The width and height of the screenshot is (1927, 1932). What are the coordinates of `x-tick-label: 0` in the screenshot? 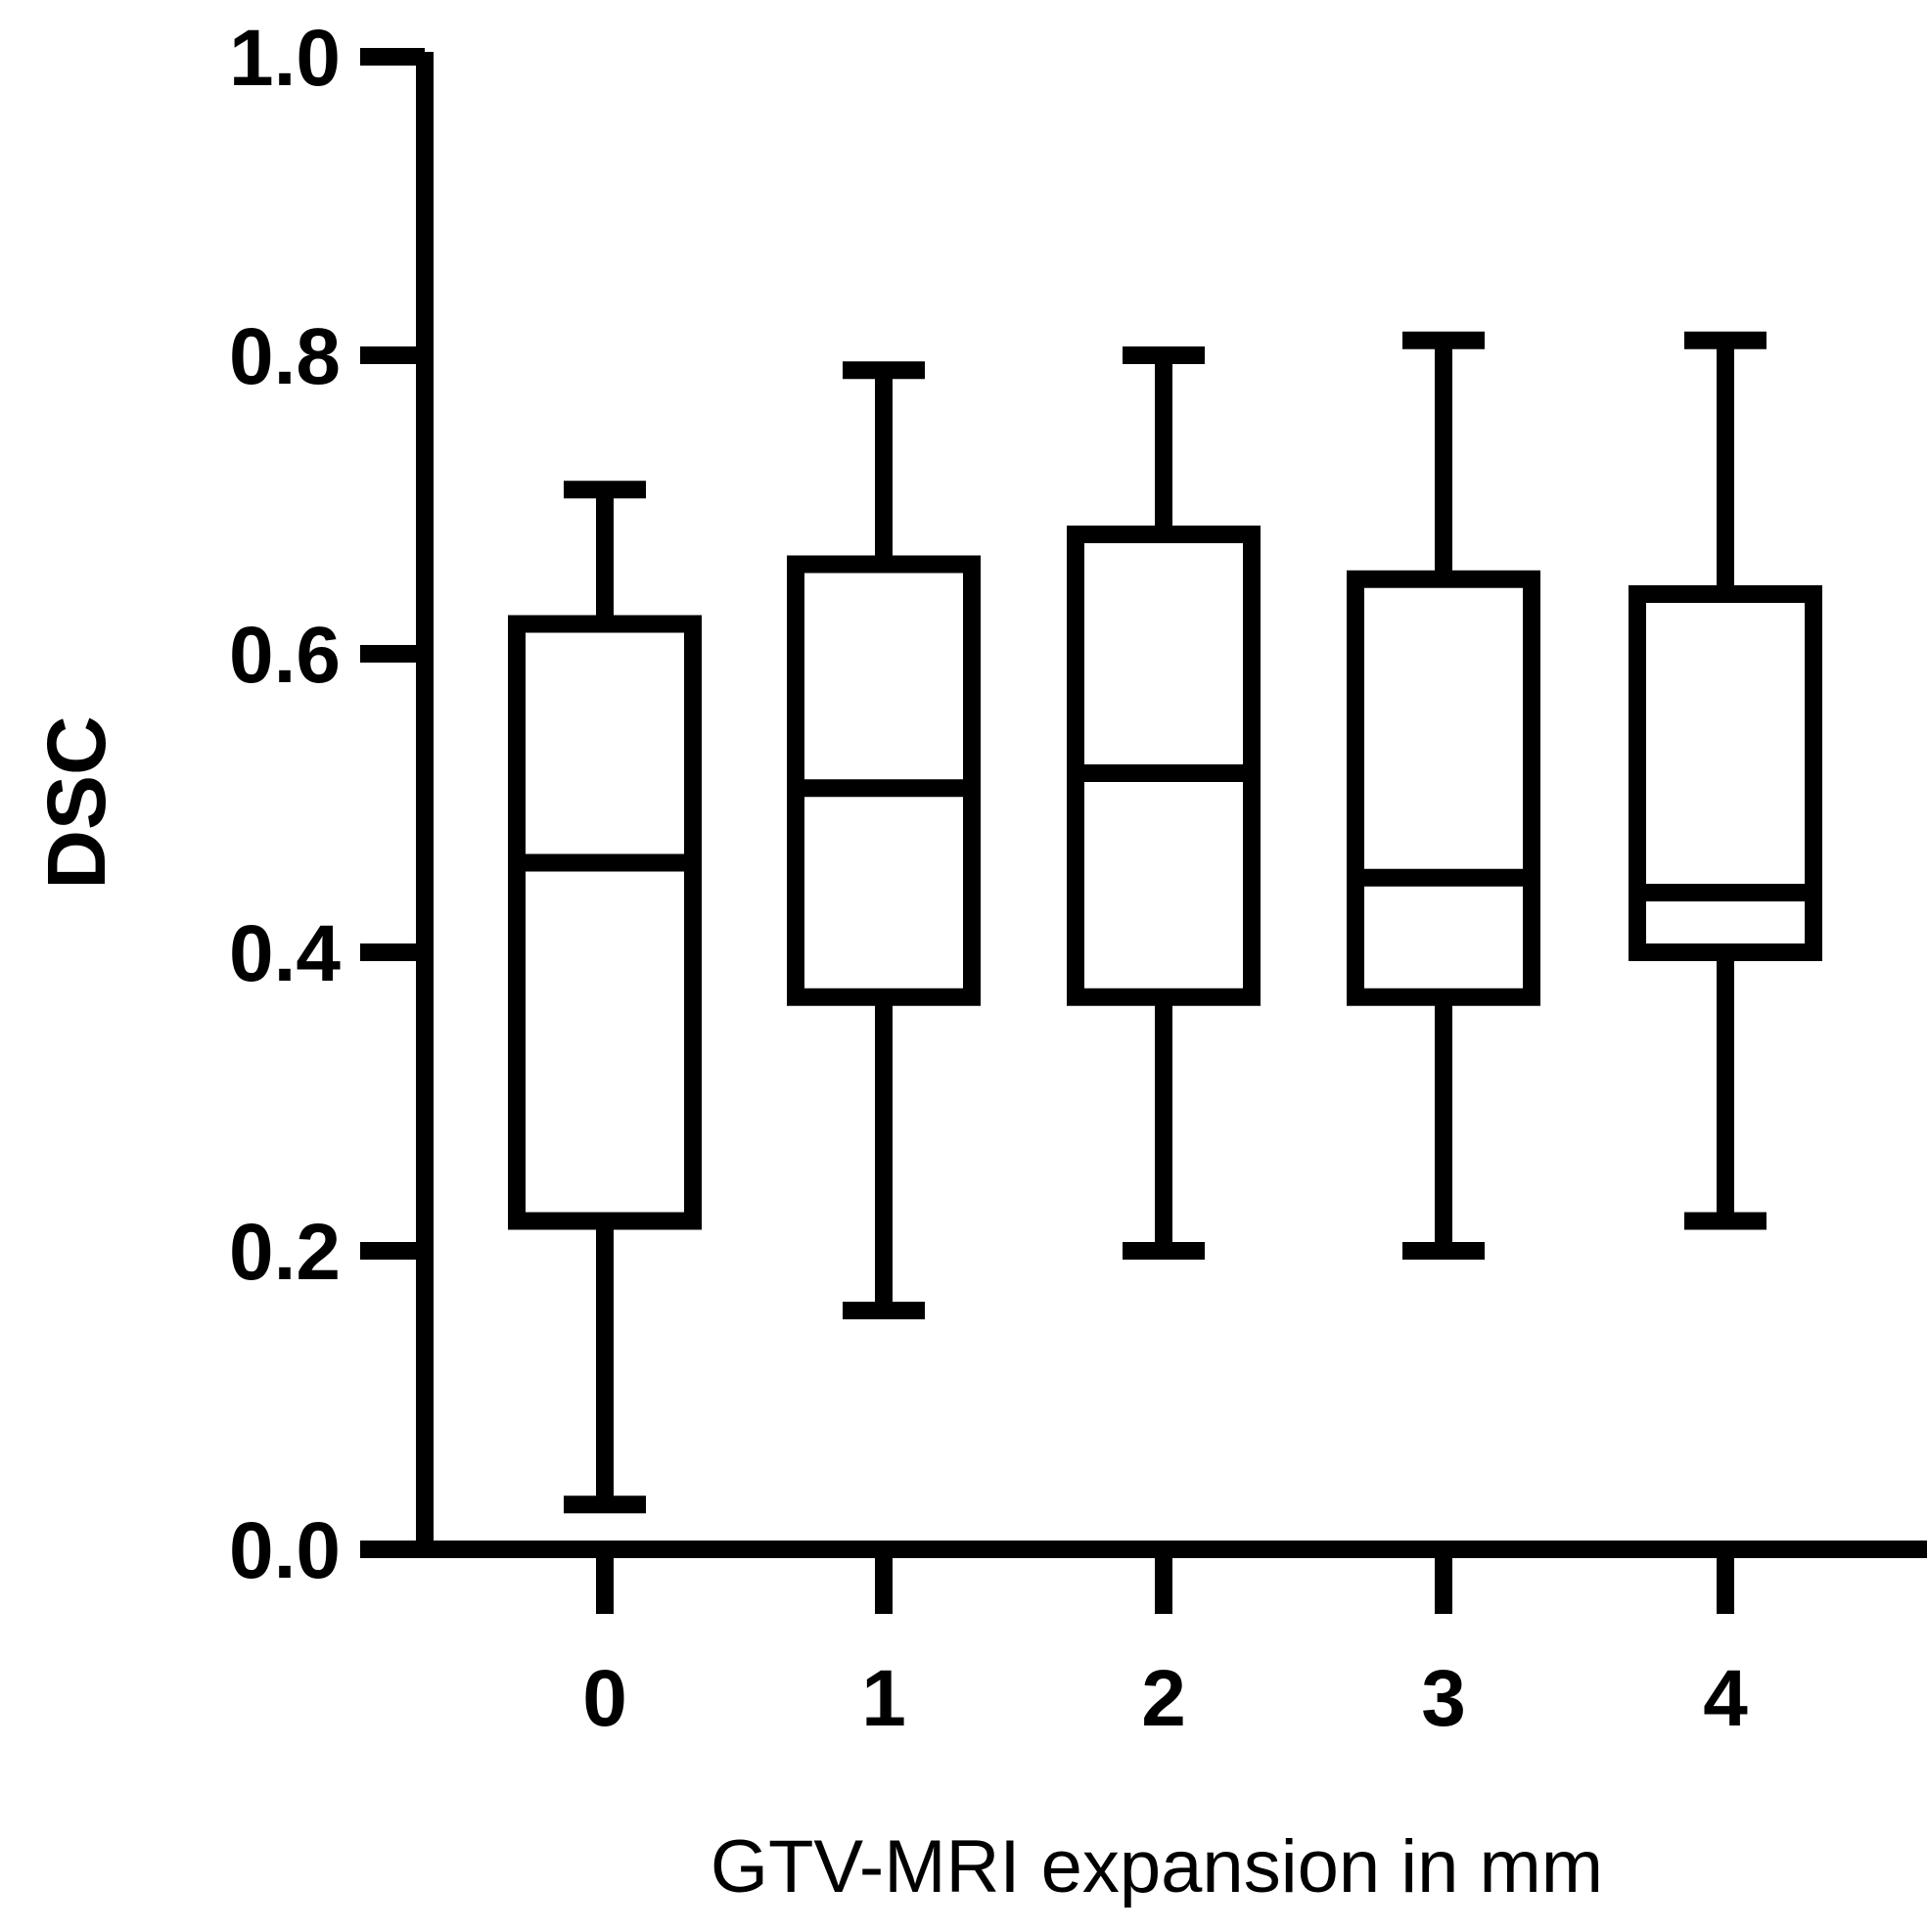 It's located at (605, 1699).